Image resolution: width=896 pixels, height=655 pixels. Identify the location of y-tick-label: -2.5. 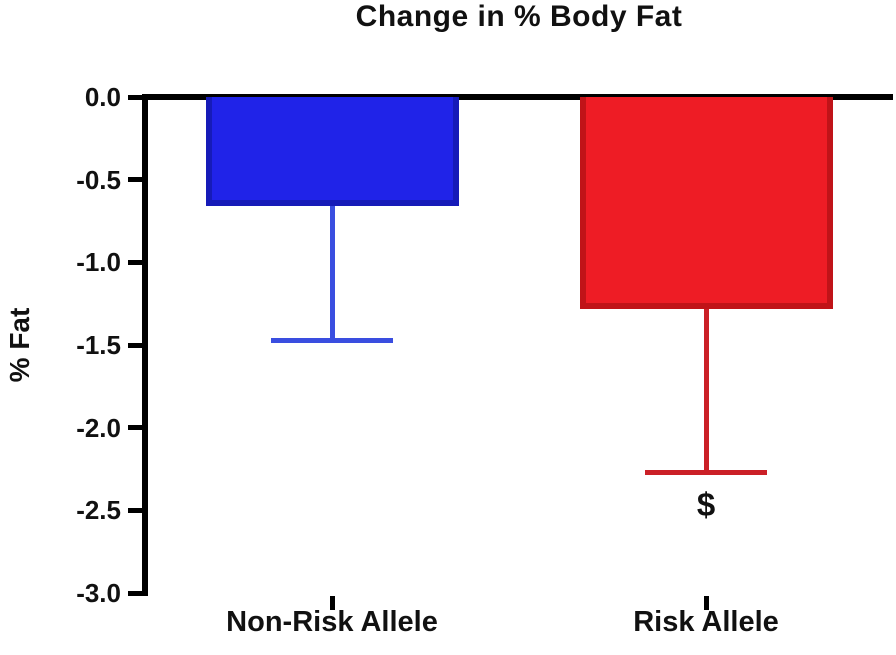
(98, 510).